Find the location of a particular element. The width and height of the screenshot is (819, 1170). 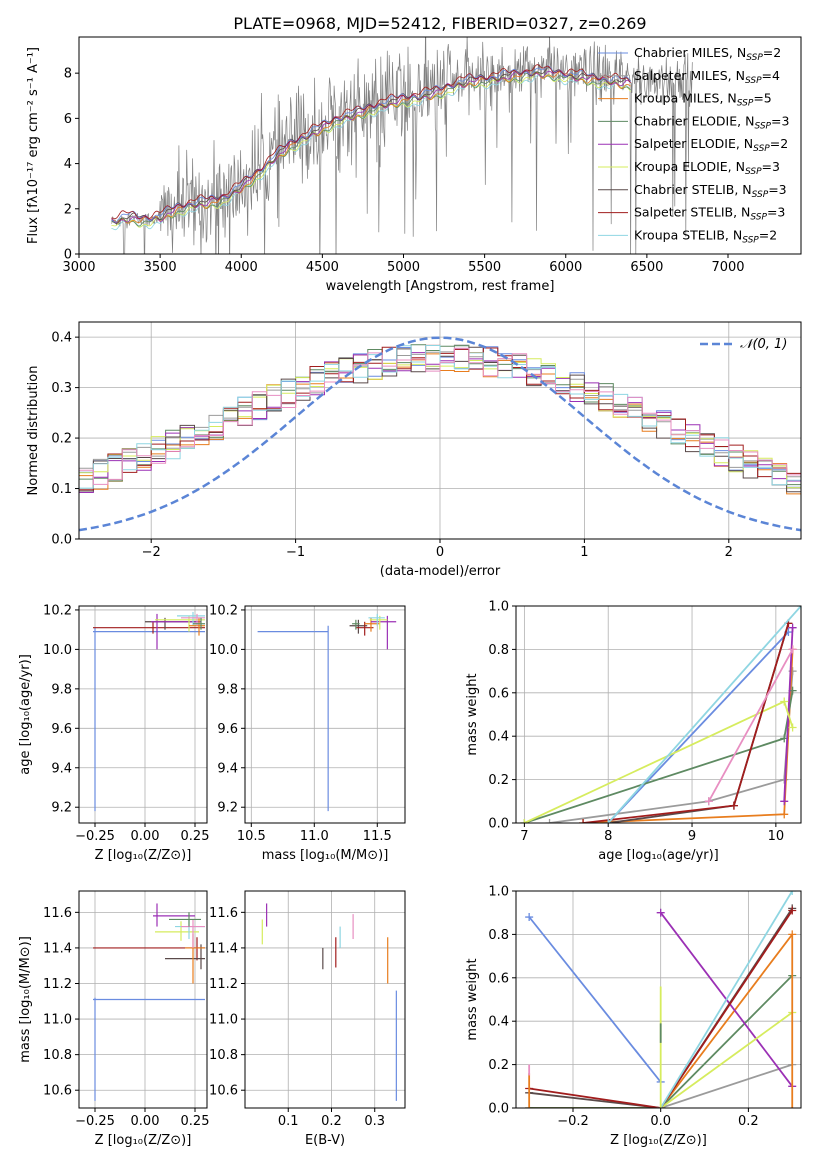

y-tick-label: 10.6 is located at coordinates (57, 1091).